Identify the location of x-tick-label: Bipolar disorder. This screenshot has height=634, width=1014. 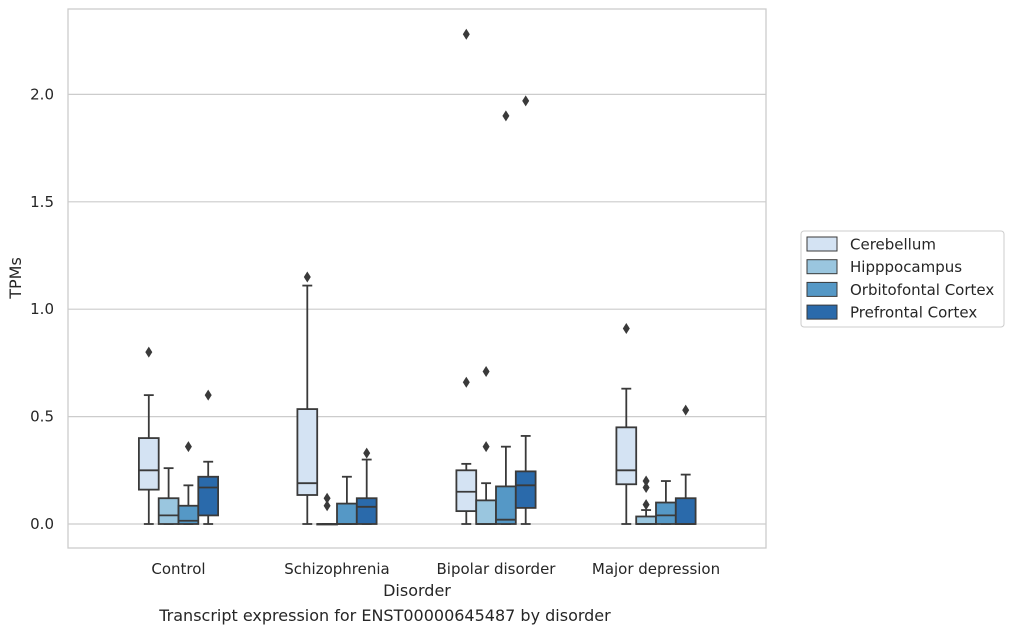
(497, 569).